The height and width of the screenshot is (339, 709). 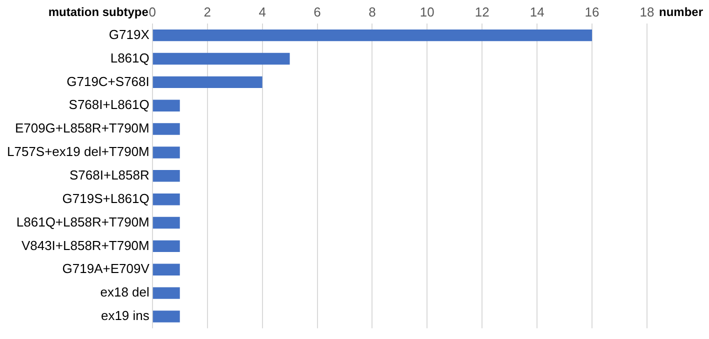 I want to click on x-tick-label: 8, so click(x=372, y=12).